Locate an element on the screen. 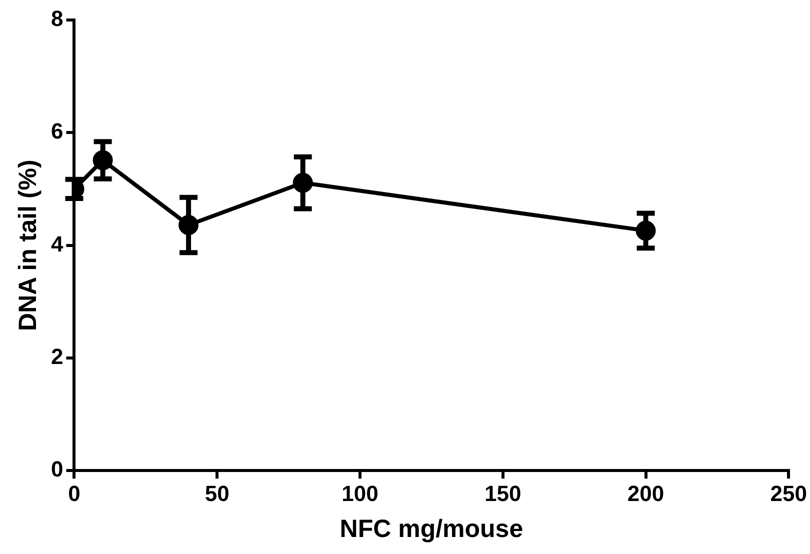 This screenshot has height=554, width=810. x-tick-label: 200 is located at coordinates (645, 493).